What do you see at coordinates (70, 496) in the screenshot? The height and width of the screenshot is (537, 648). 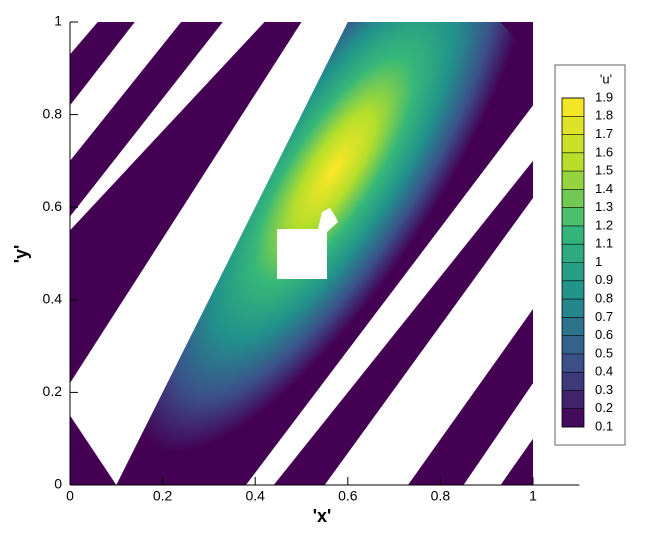 I see `x-tick-label: 0` at bounding box center [70, 496].